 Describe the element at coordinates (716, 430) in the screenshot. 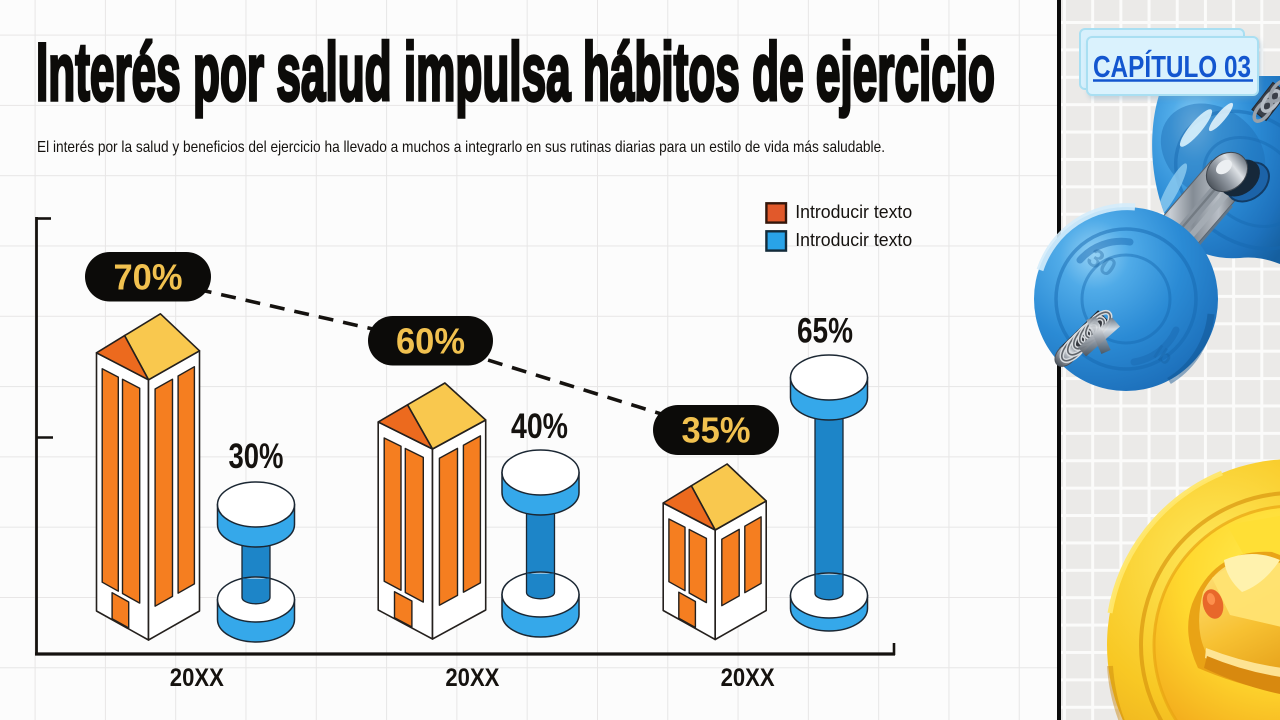

I see `svg-text: 35%` at that location.